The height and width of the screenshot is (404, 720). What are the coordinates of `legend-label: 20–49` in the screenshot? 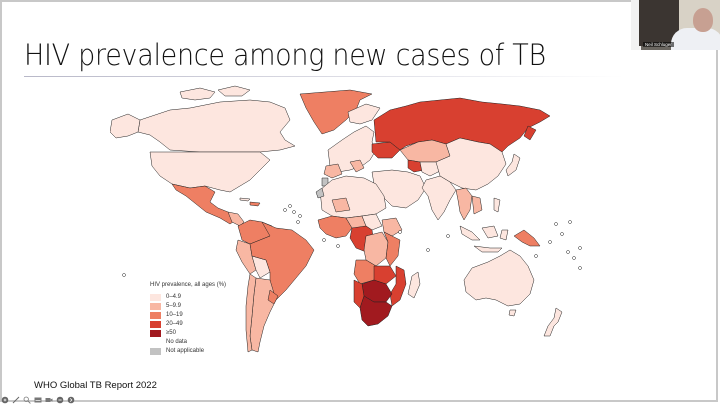 It's located at (174, 324).